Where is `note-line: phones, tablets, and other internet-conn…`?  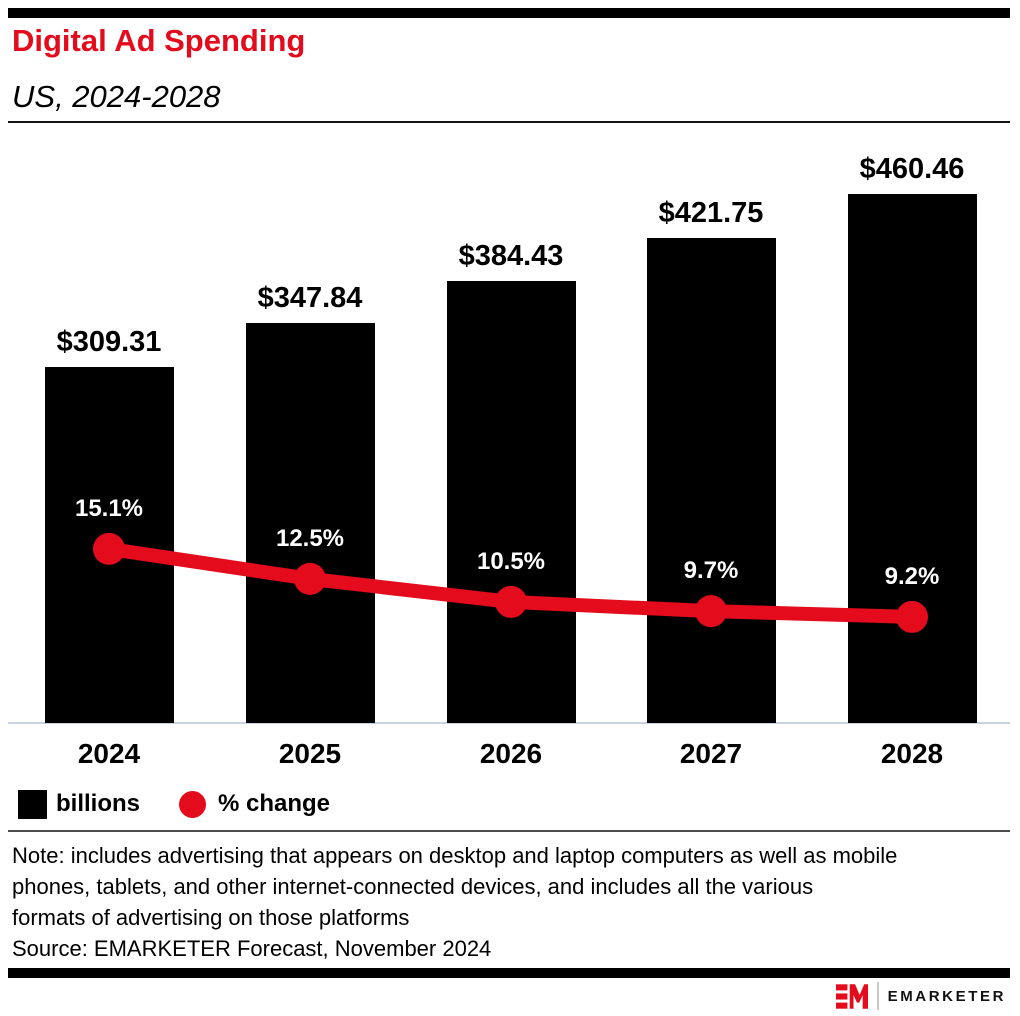 note-line: phones, tablets, and other internet-conn… is located at coordinates (413, 886).